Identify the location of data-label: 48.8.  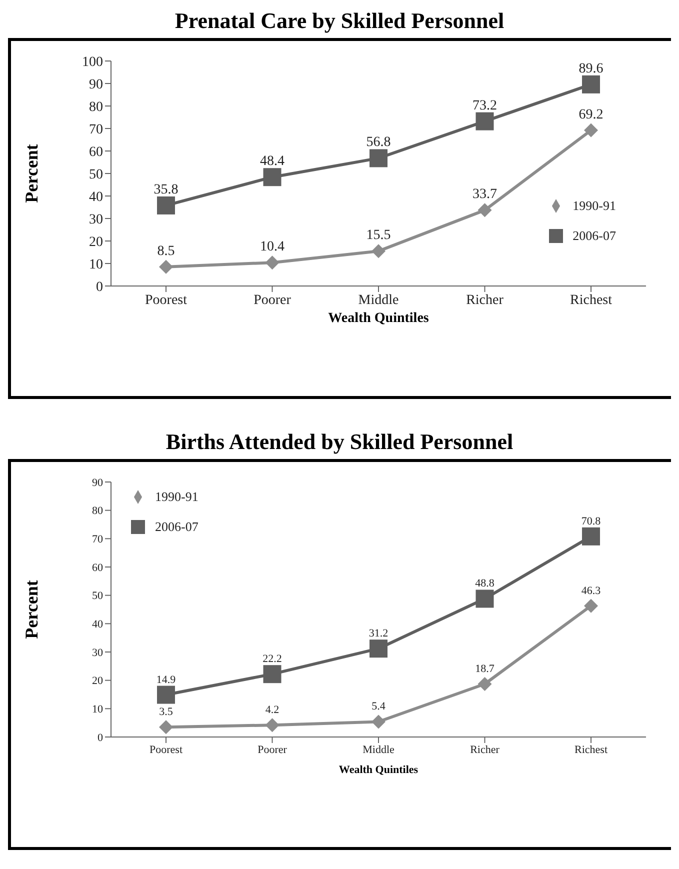
(485, 584).